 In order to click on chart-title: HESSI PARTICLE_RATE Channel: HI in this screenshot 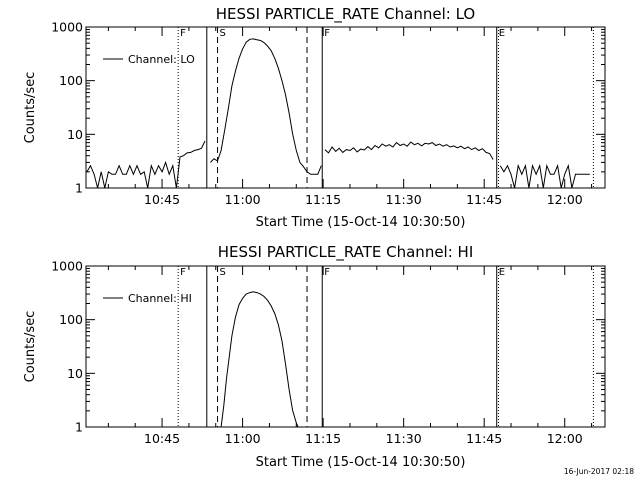, I will do `click(346, 252)`.